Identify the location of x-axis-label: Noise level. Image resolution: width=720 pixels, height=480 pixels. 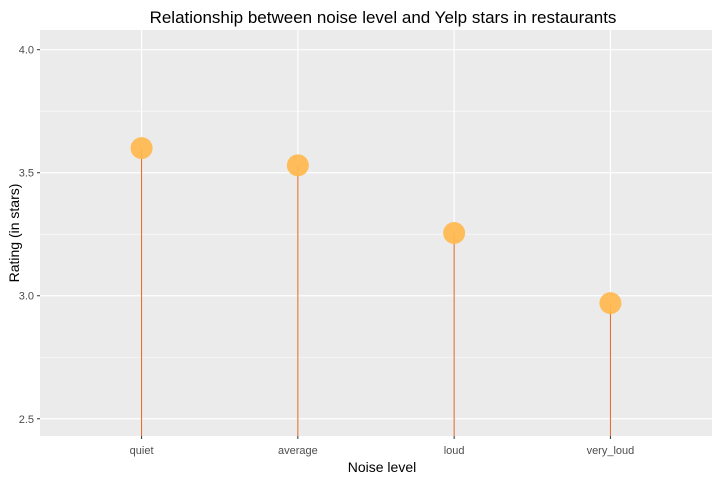
(382, 467).